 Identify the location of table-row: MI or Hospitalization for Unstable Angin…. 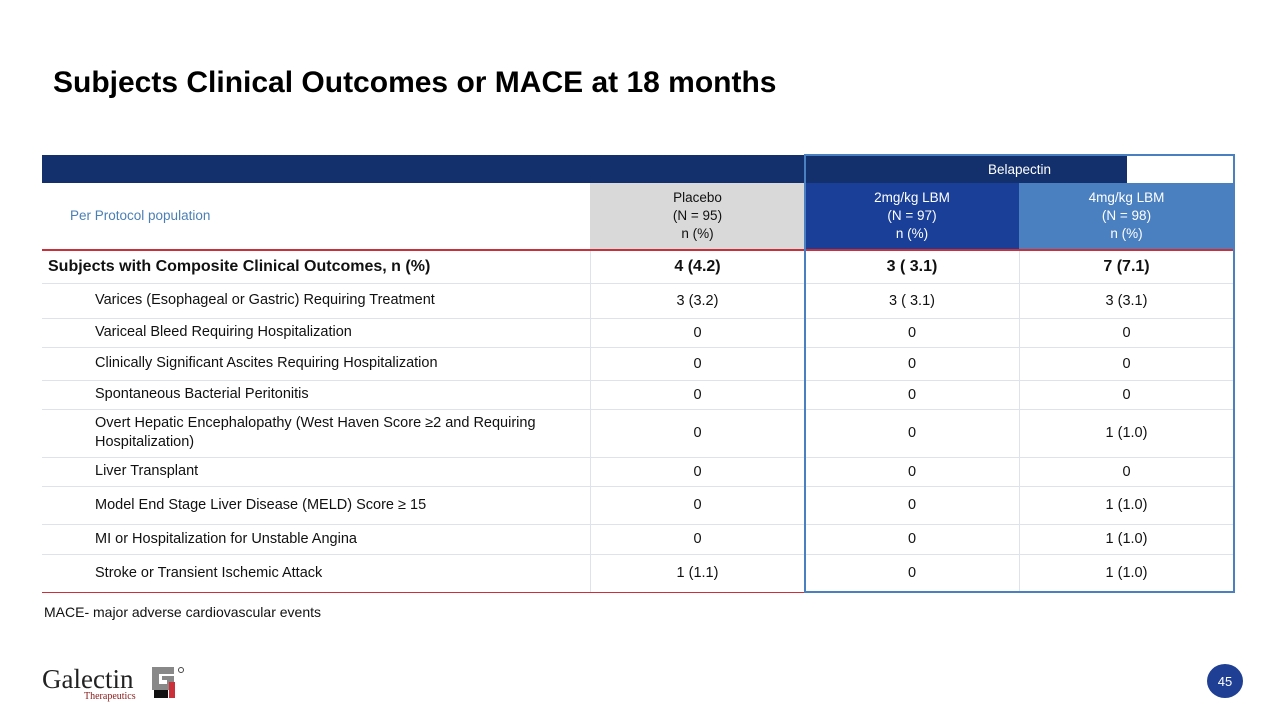
(638, 539).